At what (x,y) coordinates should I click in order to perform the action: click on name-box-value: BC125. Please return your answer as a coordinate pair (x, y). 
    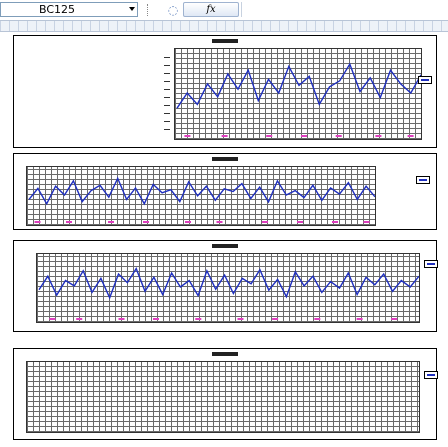
    Looking at the image, I should click on (57, 9).